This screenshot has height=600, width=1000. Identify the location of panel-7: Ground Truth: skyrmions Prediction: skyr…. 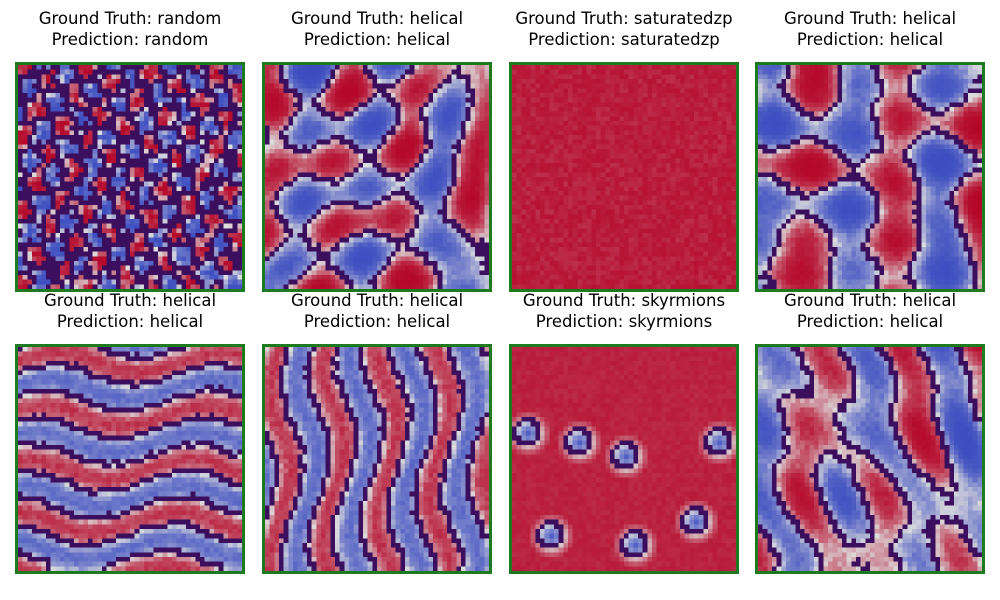
(624, 432).